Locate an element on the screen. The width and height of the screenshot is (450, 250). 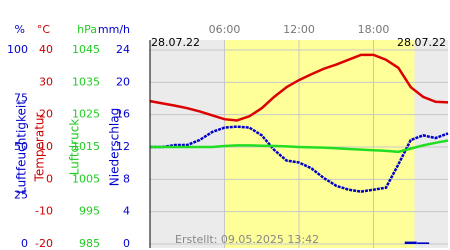
y-tick-label: 1025 is located at coordinates (86, 114).